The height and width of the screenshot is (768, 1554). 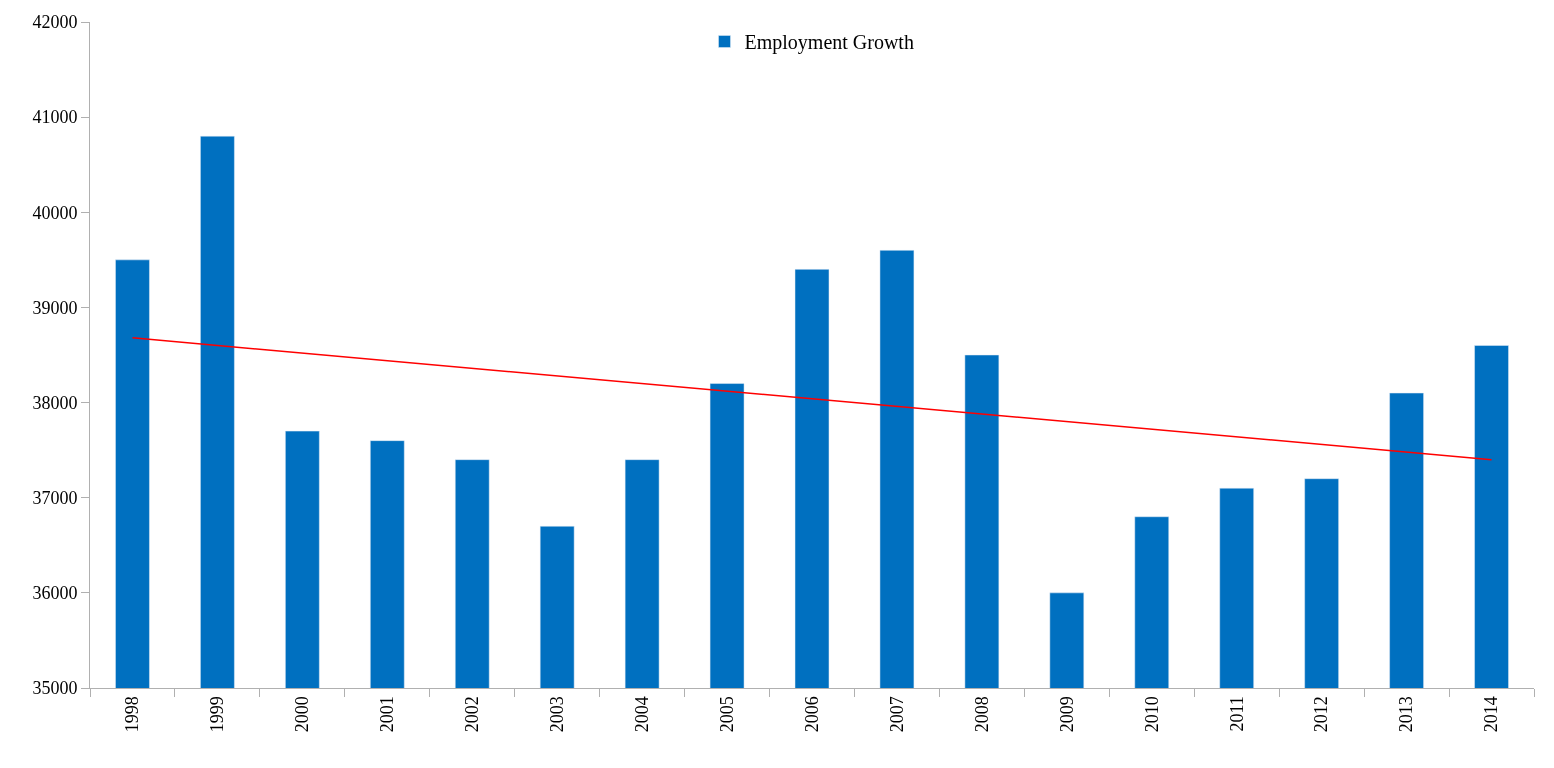 What do you see at coordinates (302, 714) in the screenshot?
I see `x-tick-label: 2000` at bounding box center [302, 714].